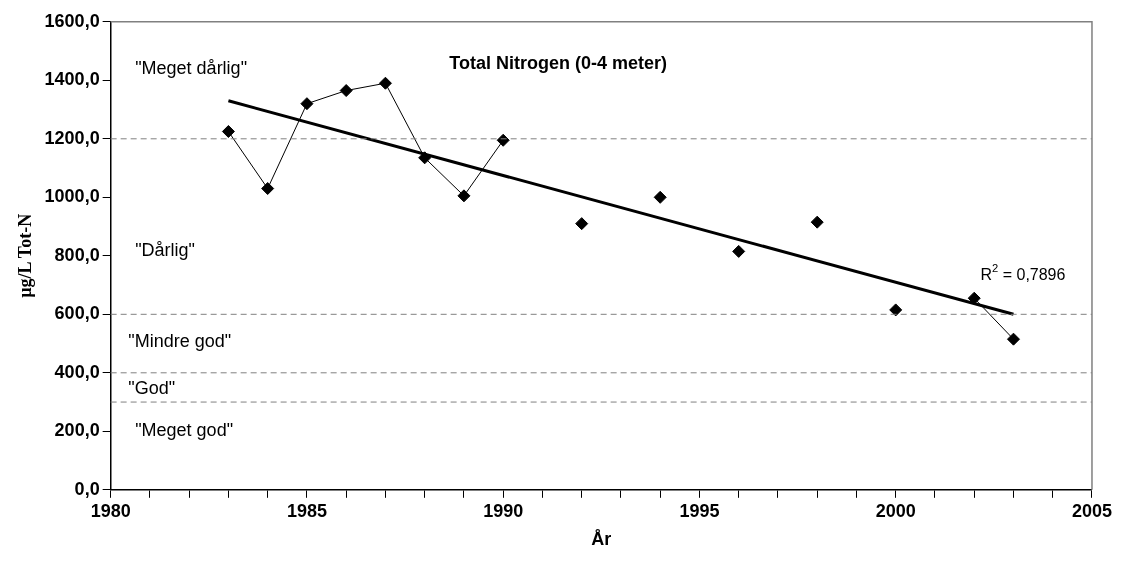 The image size is (1123, 563). Describe the element at coordinates (110, 510) in the screenshot. I see `x-tick-label: 1980` at that location.